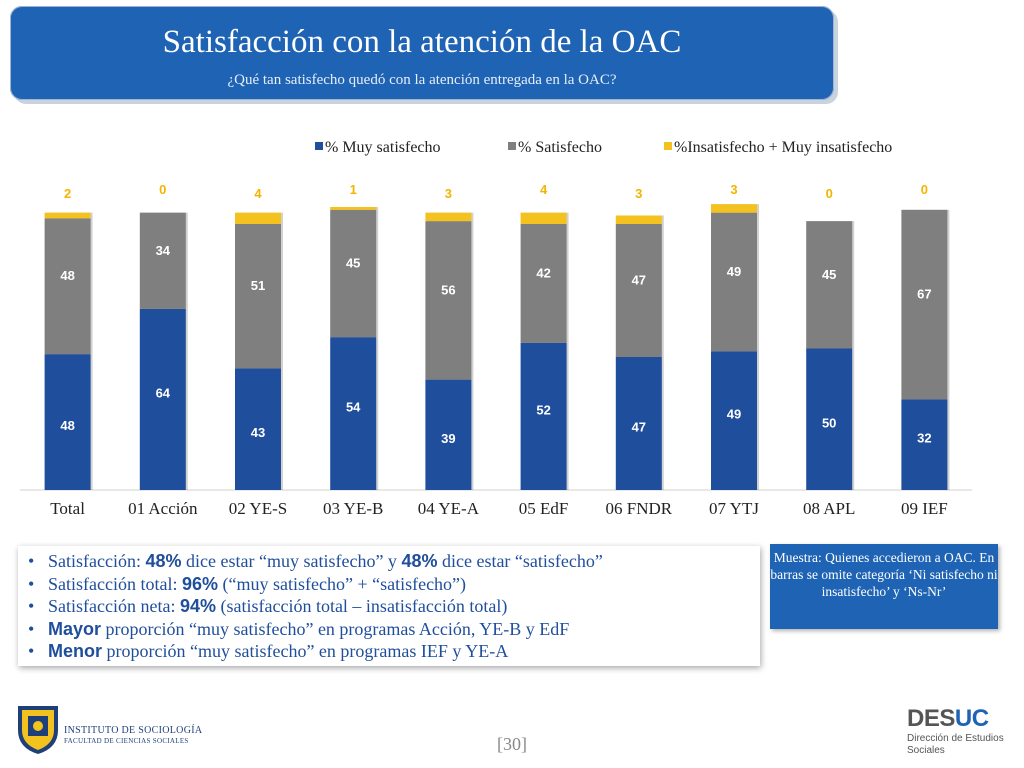 This screenshot has height=768, width=1024. What do you see at coordinates (448, 438) in the screenshot?
I see `data-label: 39` at bounding box center [448, 438].